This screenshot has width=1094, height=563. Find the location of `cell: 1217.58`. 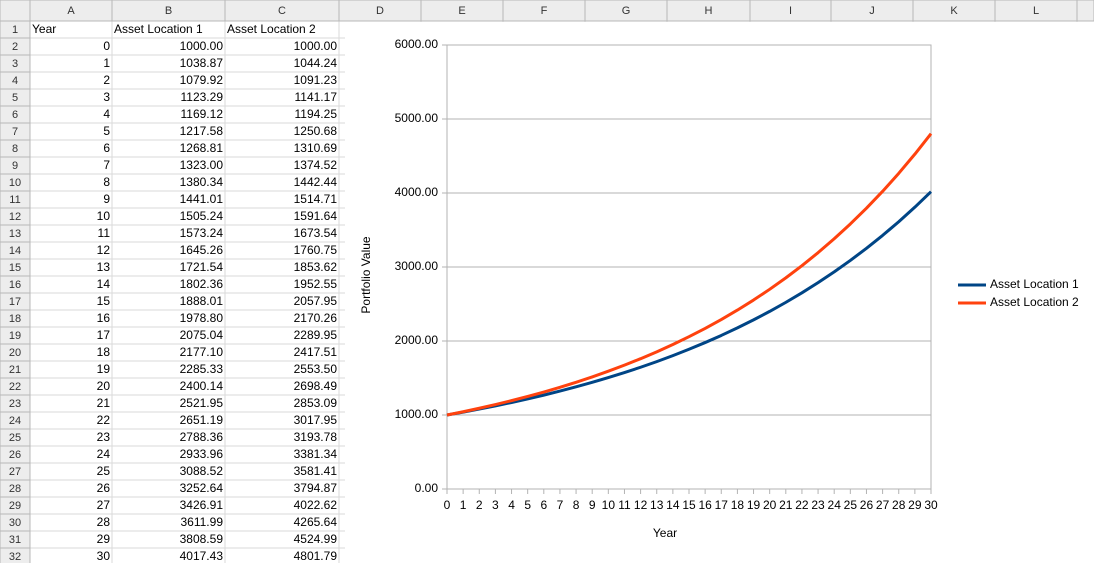

cell: 1217.58 is located at coordinates (202, 131).